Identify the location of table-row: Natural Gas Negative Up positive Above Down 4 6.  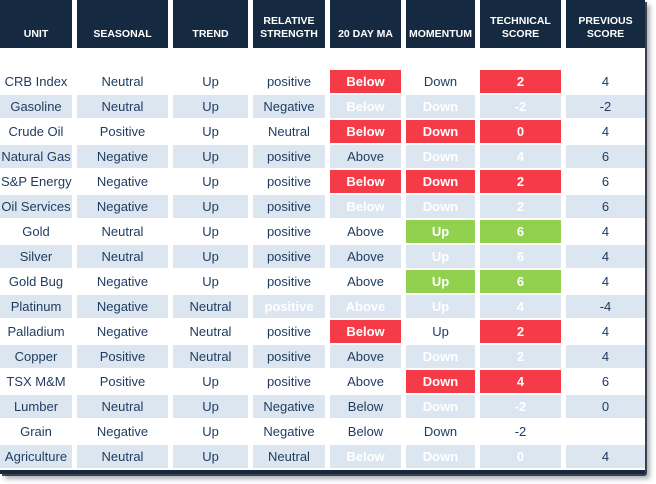
(322, 157).